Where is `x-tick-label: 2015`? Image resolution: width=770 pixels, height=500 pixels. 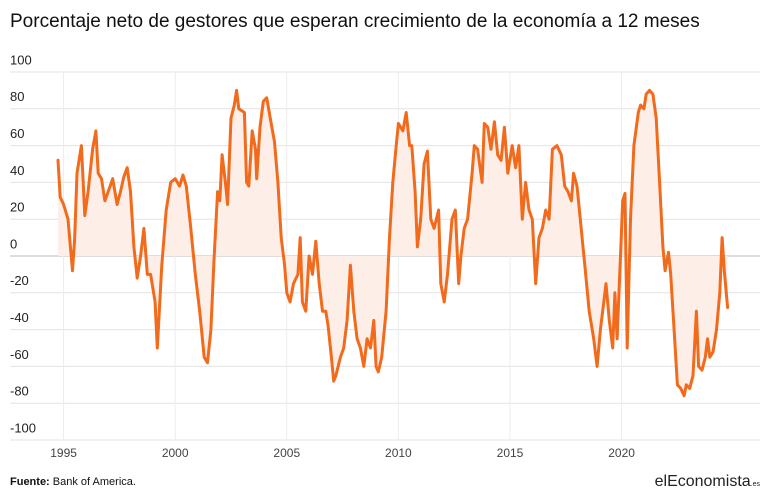 x-tick-label: 2015 is located at coordinates (510, 453).